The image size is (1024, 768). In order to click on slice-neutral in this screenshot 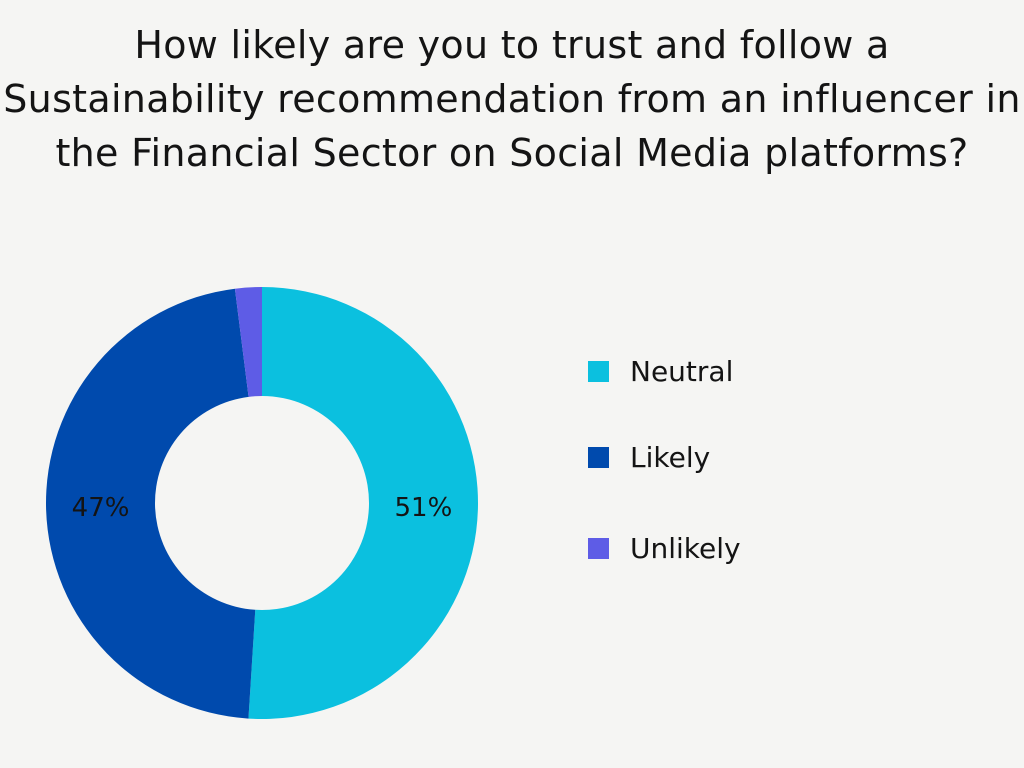, I will do `click(363, 503)`.